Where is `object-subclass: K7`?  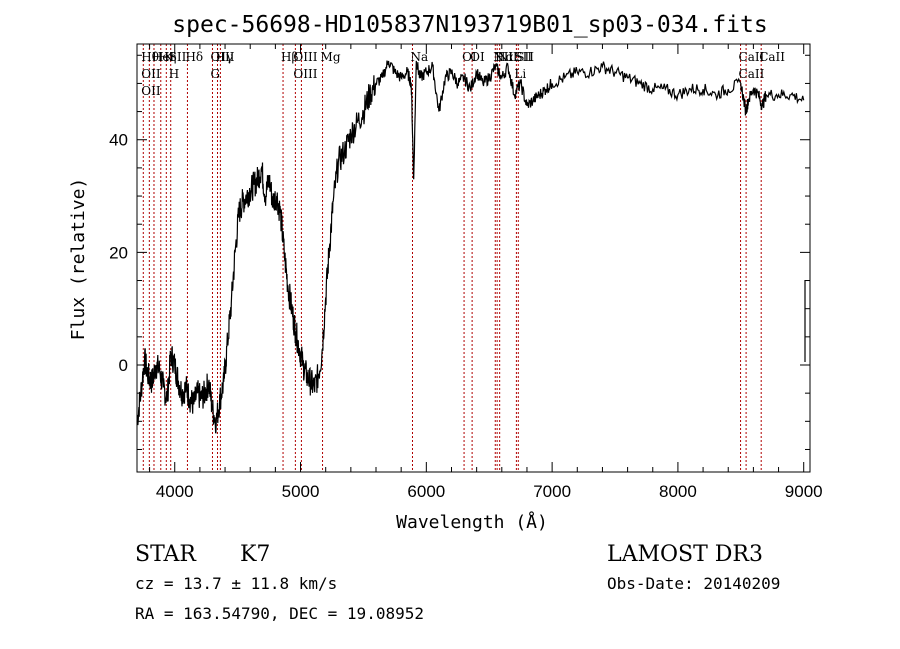 object-subclass: K7 is located at coordinates (255, 554).